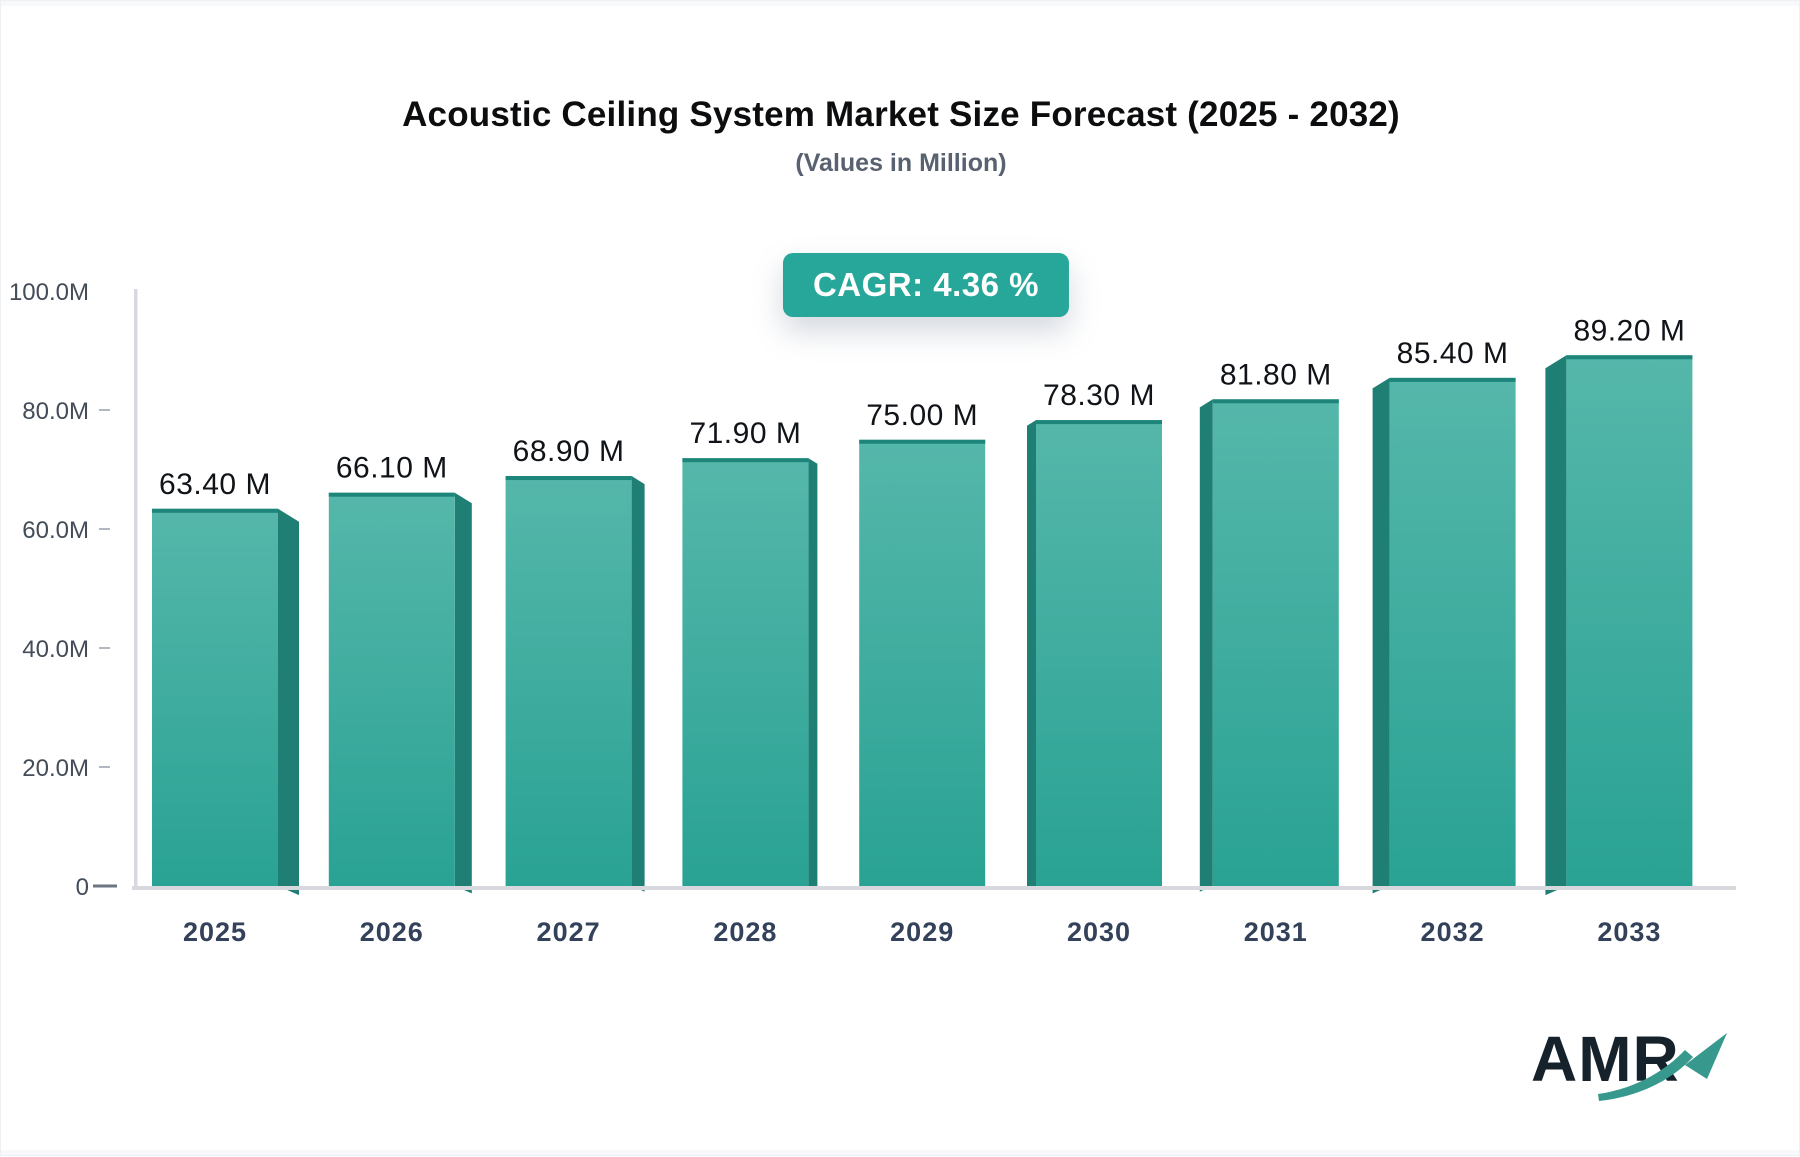 The height and width of the screenshot is (1157, 1800). I want to click on bar-value-label: 89.20 M, so click(1629, 330).